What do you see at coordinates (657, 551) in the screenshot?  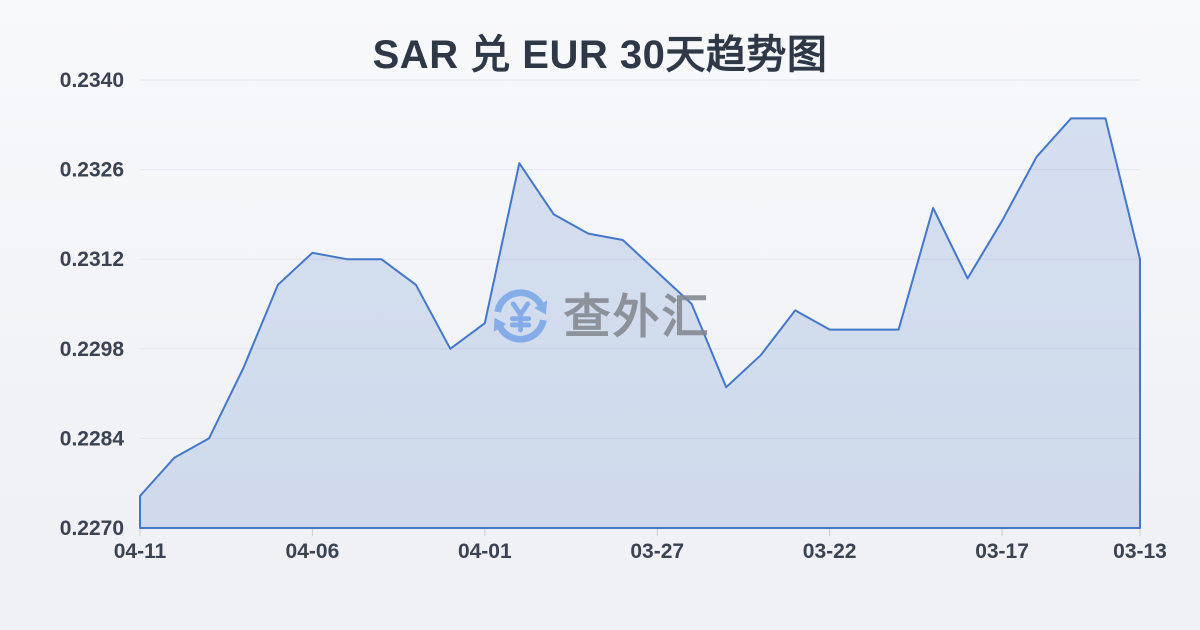 I see `x-axis-label: 03-27` at bounding box center [657, 551].